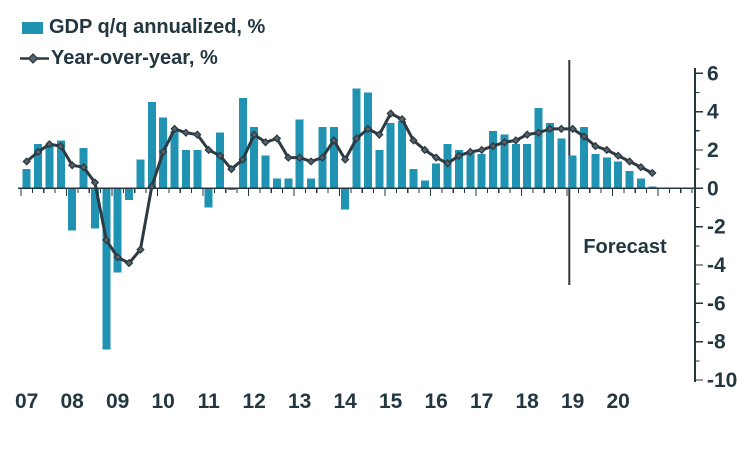 Image resolution: width=752 pixels, height=450 pixels. I want to click on gdp-bar-08Q1, so click(72, 209).